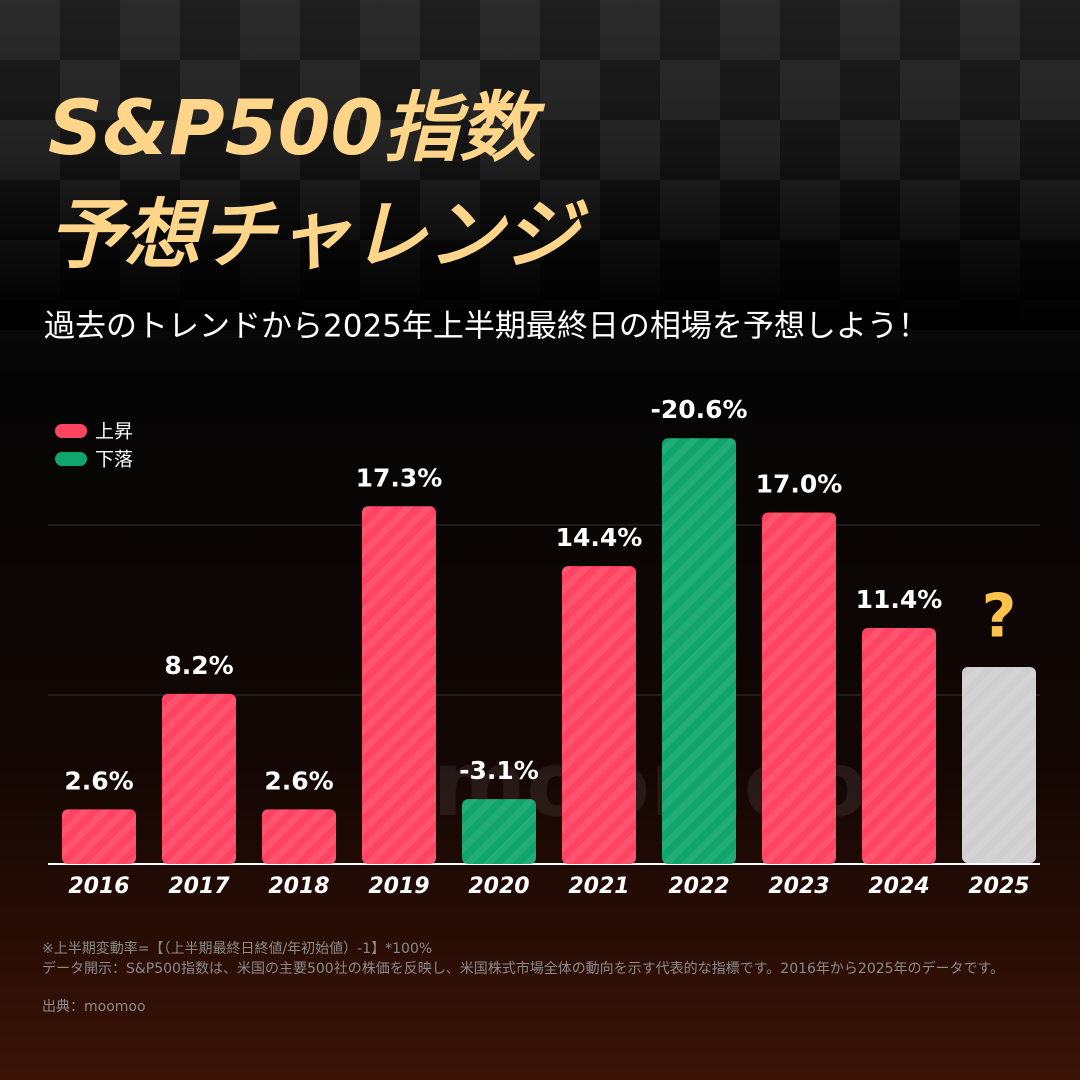 The width and height of the screenshot is (1080, 1080). I want to click on value-label: 14.4%, so click(599, 537).